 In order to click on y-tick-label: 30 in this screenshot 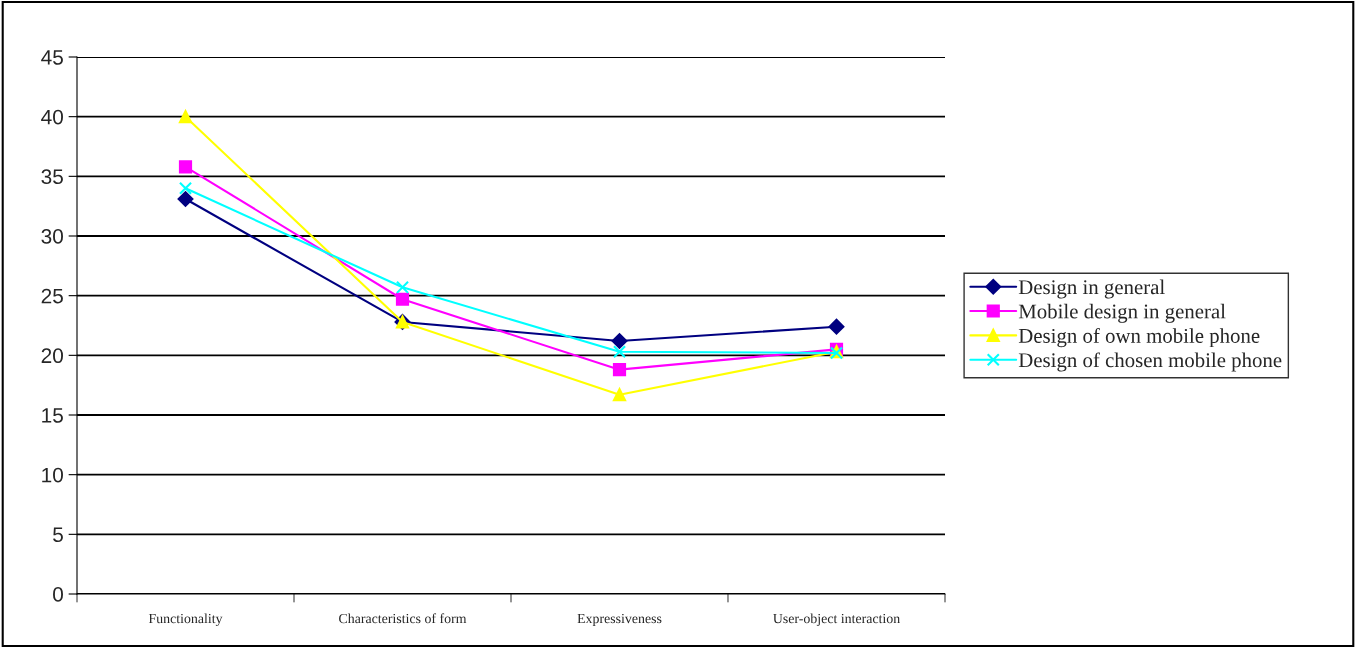, I will do `click(52, 236)`.